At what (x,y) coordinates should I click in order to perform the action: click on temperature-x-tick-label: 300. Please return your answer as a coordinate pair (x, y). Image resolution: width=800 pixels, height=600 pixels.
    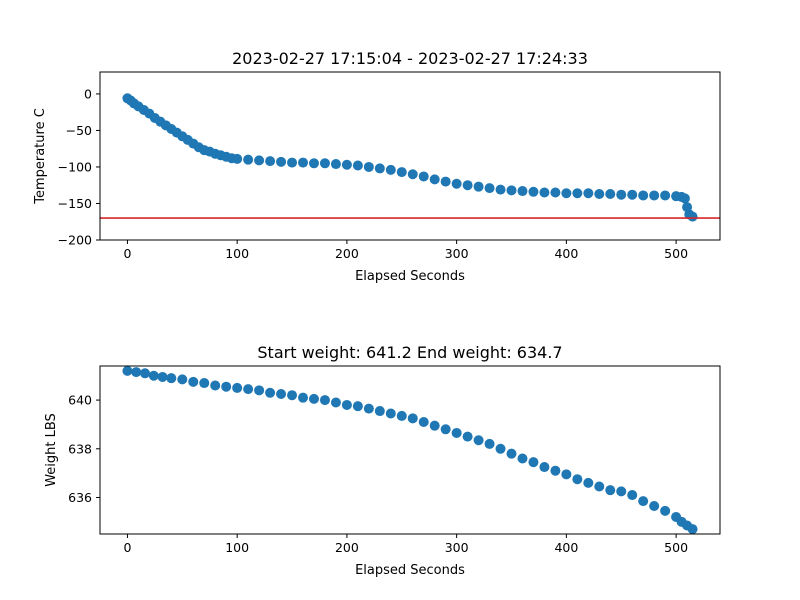
    Looking at the image, I should click on (457, 253).